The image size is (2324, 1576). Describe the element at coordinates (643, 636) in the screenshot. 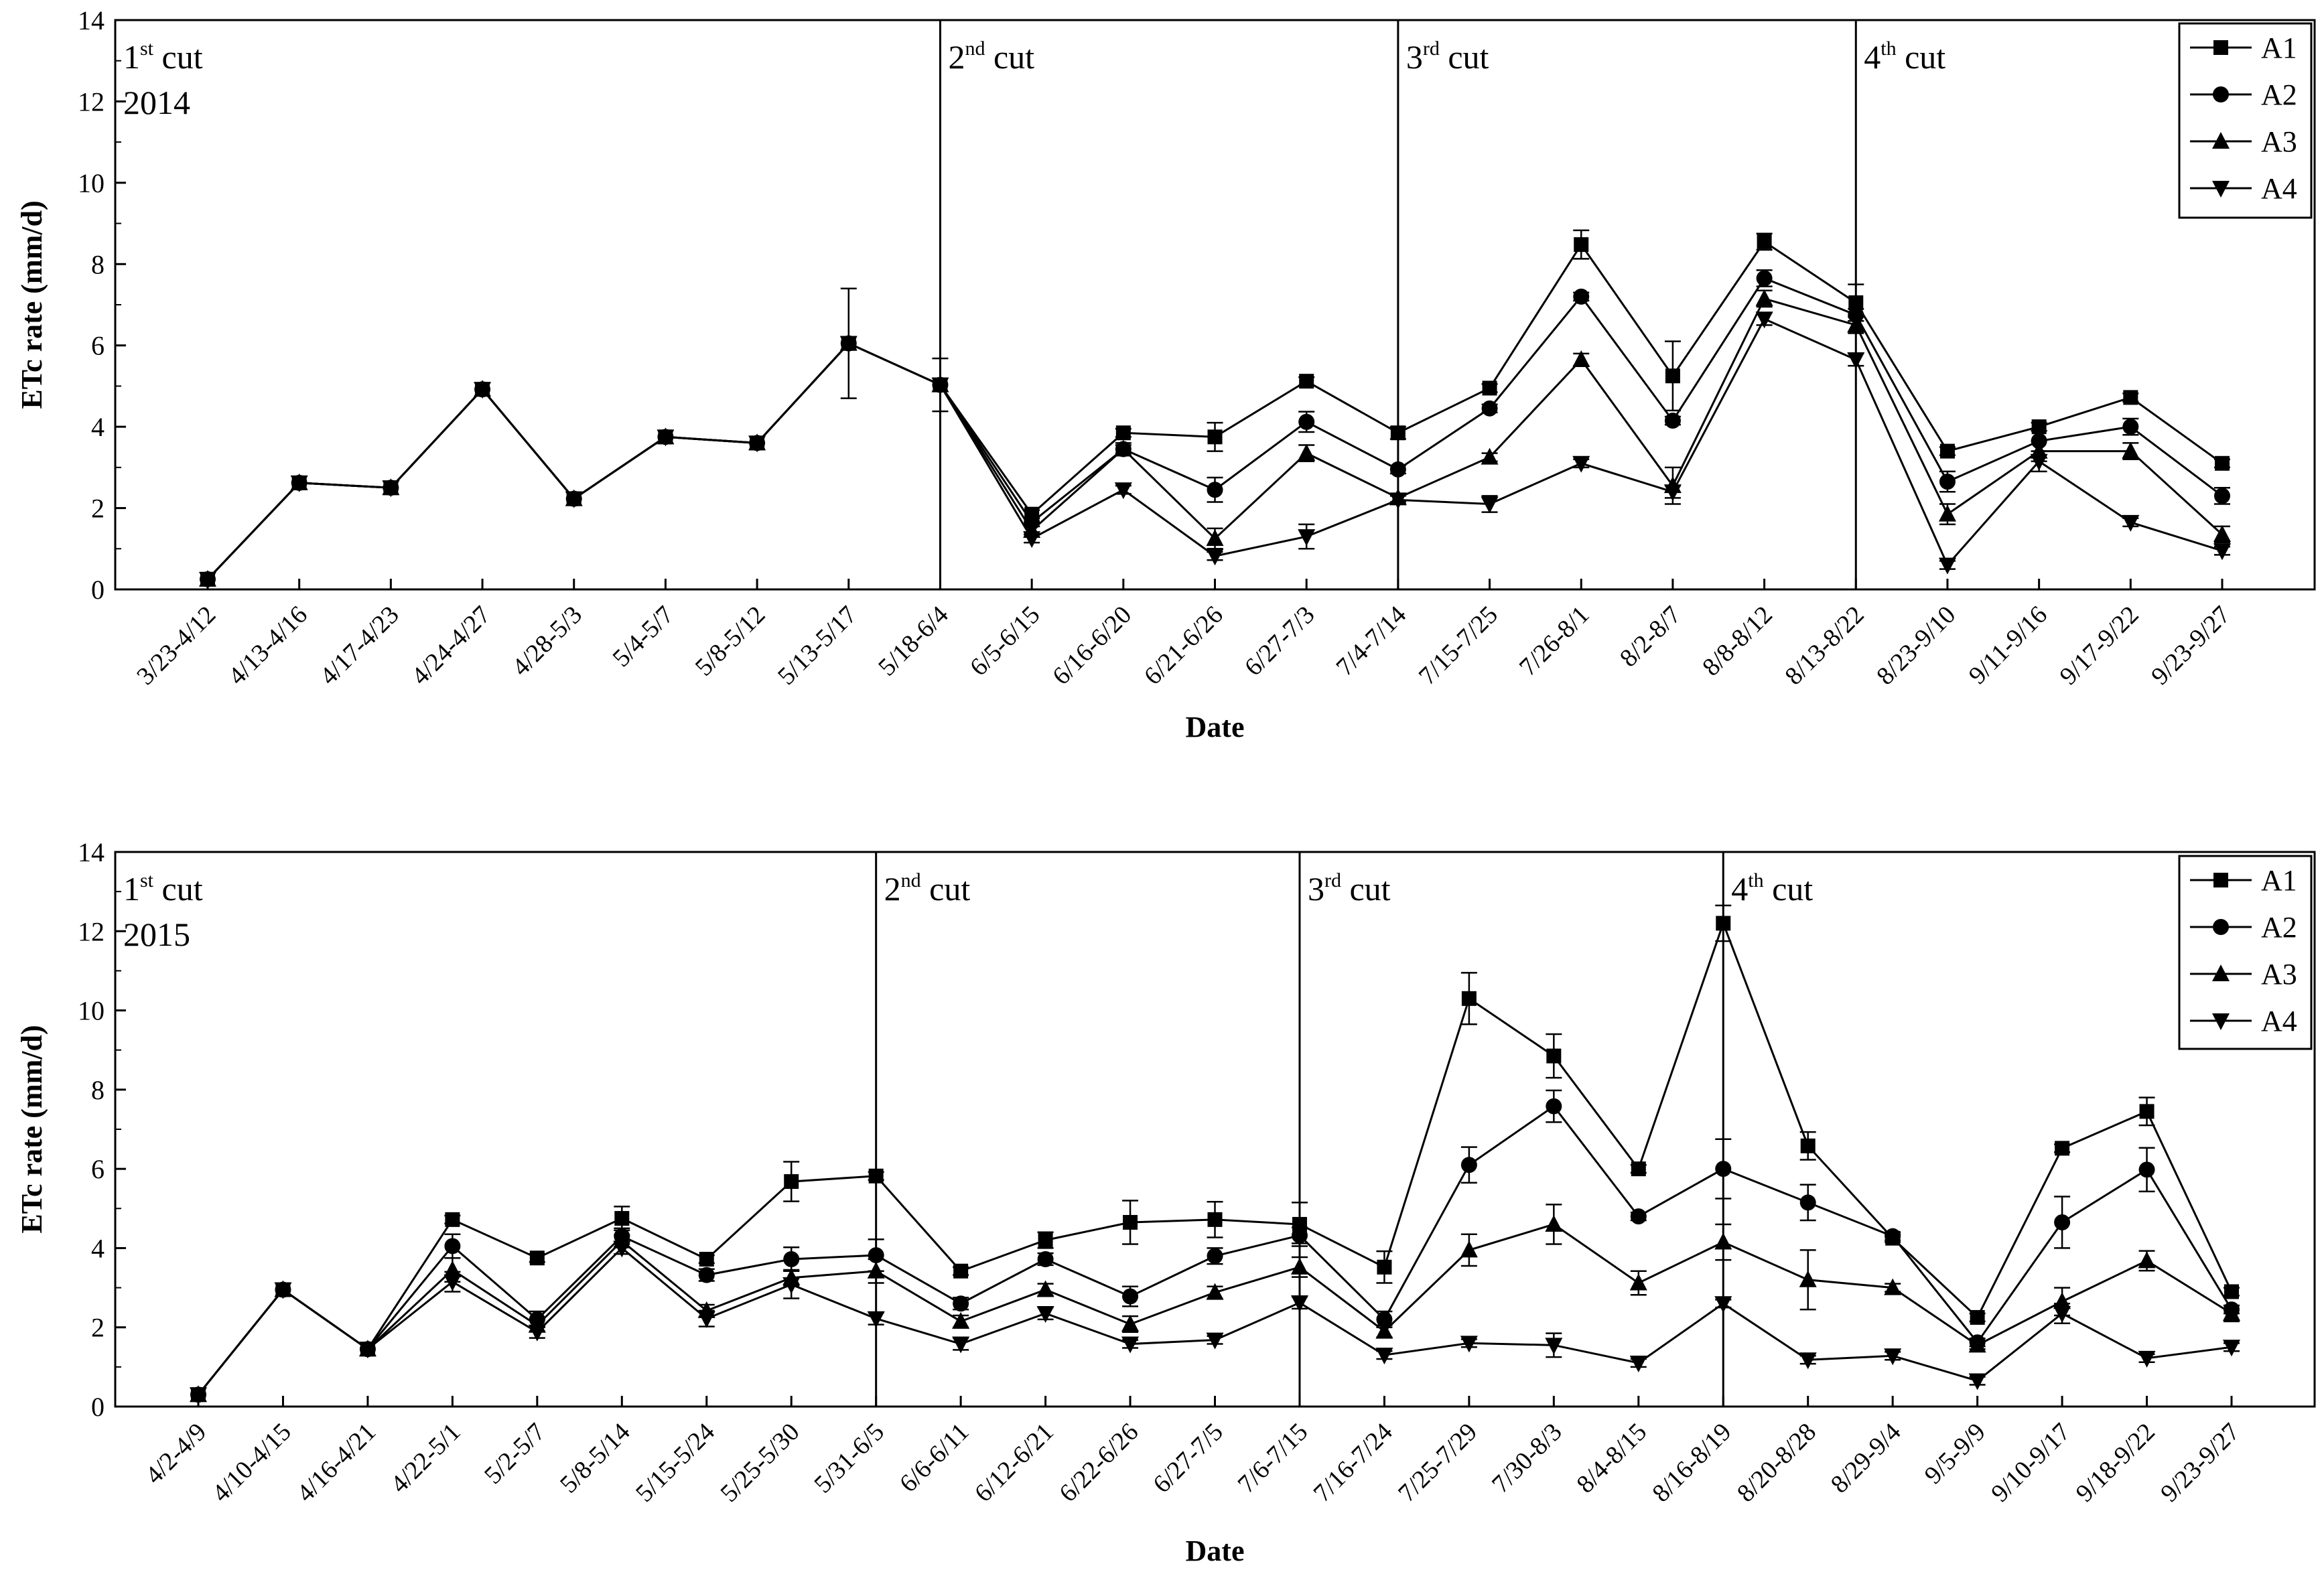

I see `x-tick-label: 5/4-5/7` at that location.